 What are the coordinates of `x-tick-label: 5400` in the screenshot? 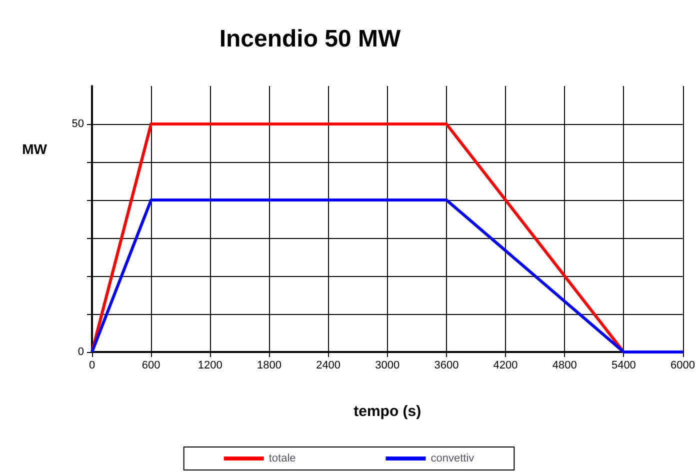 It's located at (623, 366).